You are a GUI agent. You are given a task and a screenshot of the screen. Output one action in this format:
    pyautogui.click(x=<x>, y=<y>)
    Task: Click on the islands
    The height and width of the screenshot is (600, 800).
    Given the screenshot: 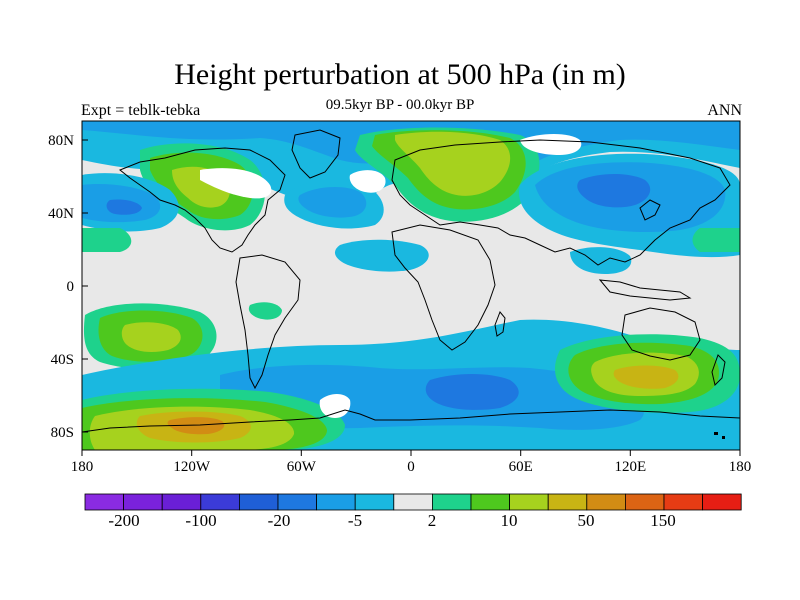 What is the action you would take?
    pyautogui.click(x=719, y=435)
    